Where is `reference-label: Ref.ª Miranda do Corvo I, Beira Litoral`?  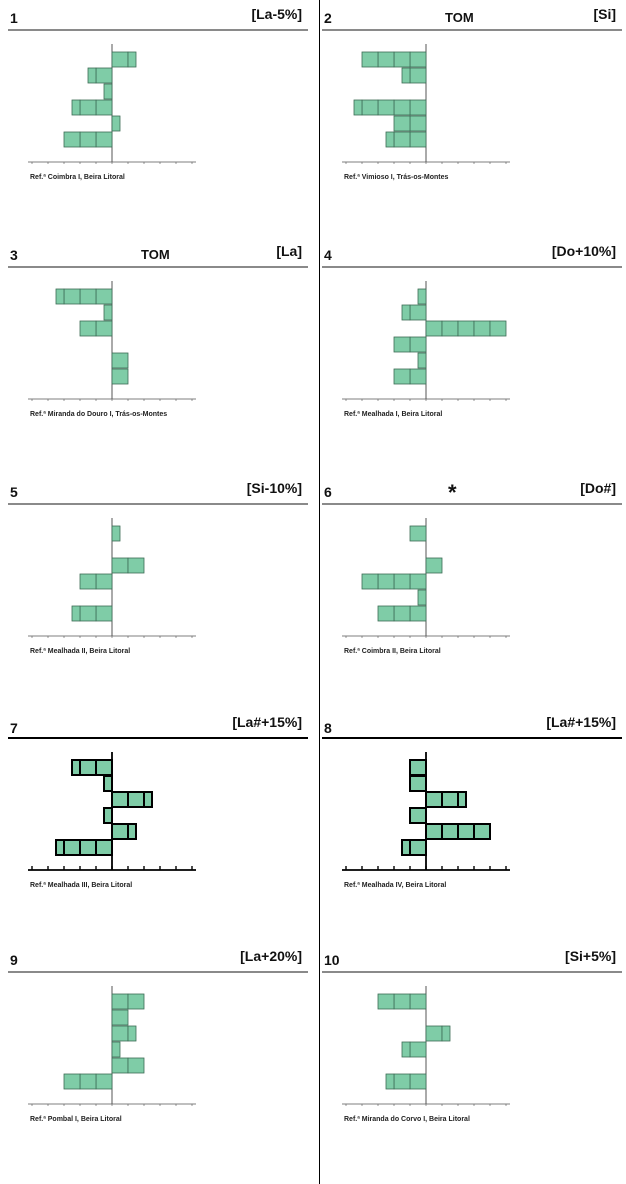
reference-label: Ref.ª Miranda do Corvo I, Beira Litoral is located at coordinates (407, 1119).